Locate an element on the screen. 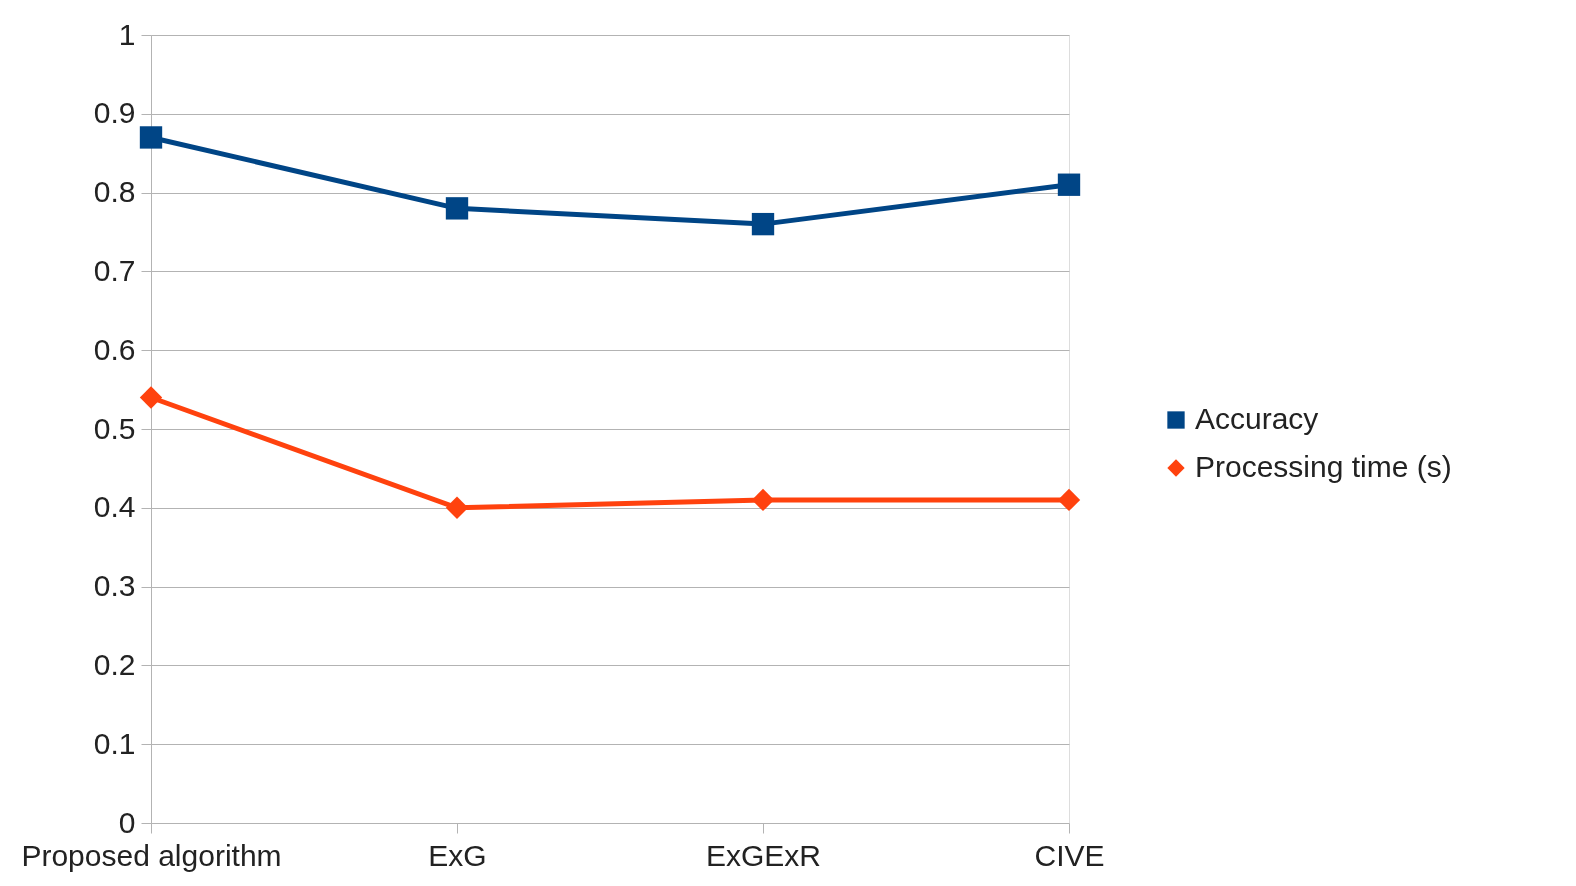 Image resolution: width=1576 pixels, height=886 pixels. y-tick-label: 1 is located at coordinates (127, 34).